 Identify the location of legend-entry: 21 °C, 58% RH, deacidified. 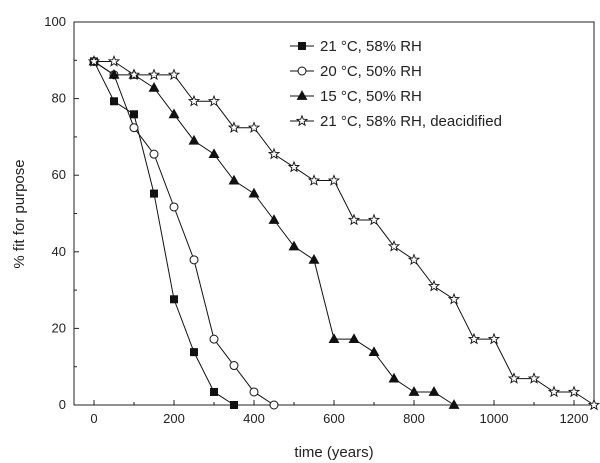
(396, 121).